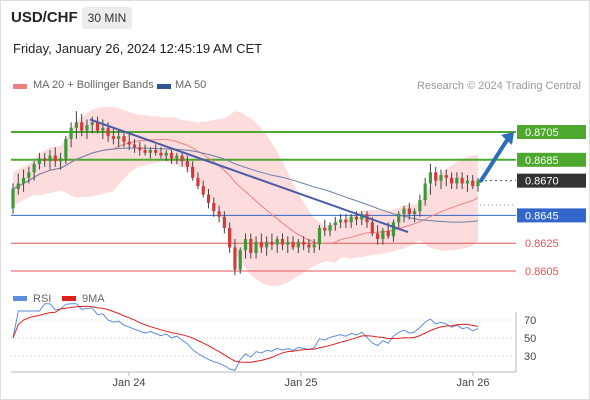  Describe the element at coordinates (164, 86) in the screenshot. I see `ma50-swatch` at that location.